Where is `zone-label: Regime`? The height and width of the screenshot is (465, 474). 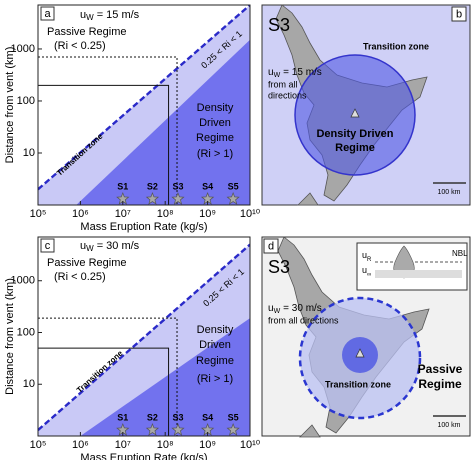
zone-label: Regime is located at coordinates (355, 148).